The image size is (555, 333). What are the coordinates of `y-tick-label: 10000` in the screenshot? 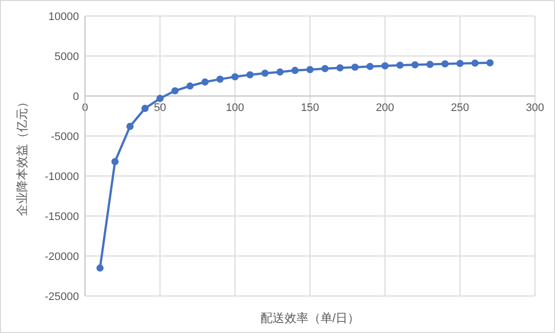 It's located at (63, 17).